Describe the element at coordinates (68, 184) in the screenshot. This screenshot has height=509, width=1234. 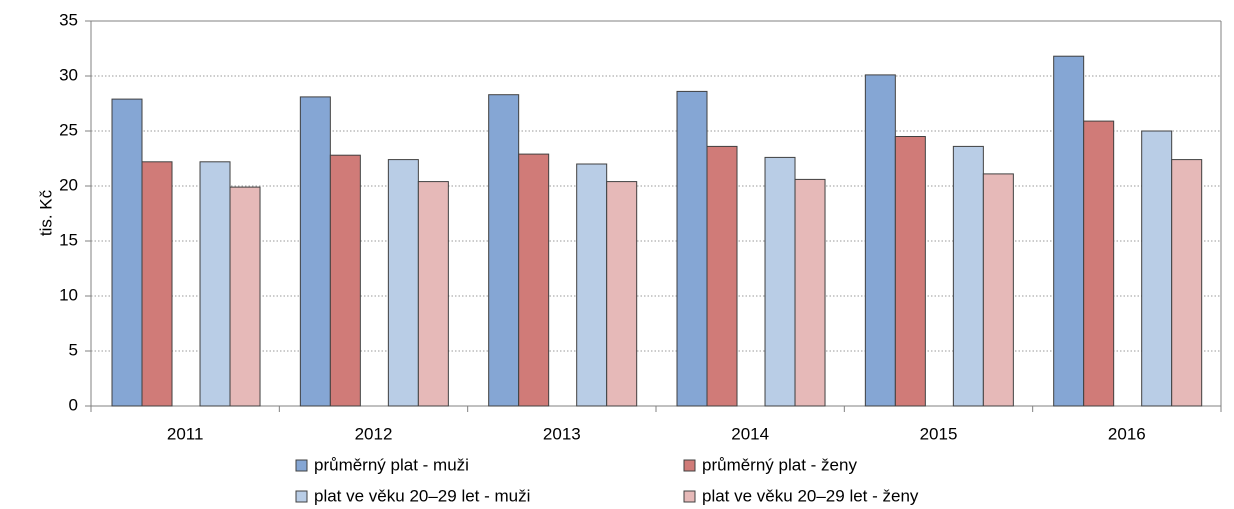
I see `y-tick-label: 20` at that location.